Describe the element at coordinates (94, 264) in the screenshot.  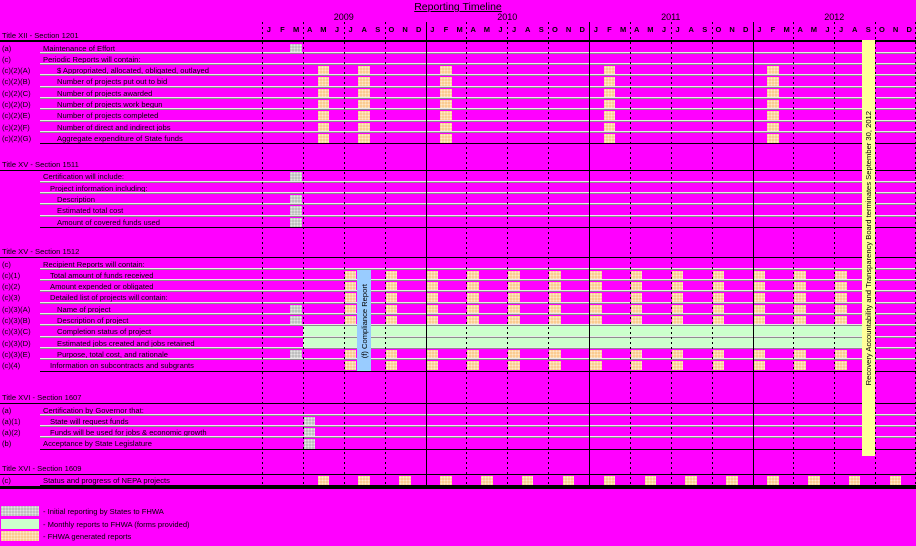
I see `row-label: Recipient Reports will contain:` at that location.